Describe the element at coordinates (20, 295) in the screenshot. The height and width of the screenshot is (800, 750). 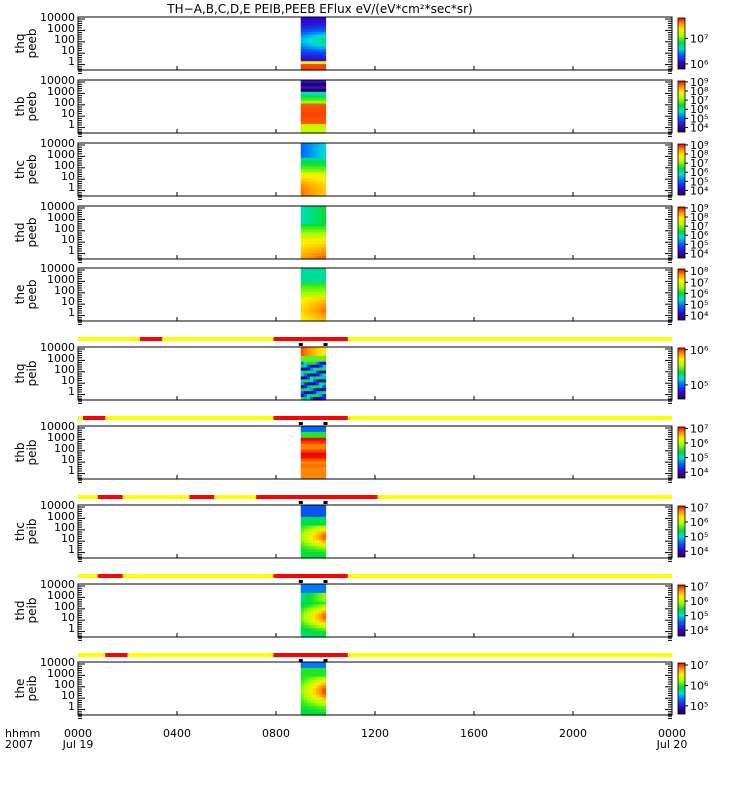
I see `panel-probe-label: the` at that location.